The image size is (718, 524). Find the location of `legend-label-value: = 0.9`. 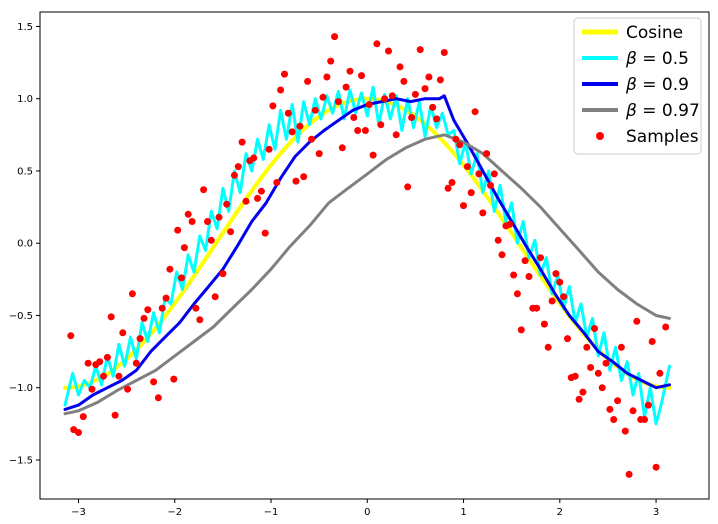

legend-label-value: = 0.9 is located at coordinates (663, 85).